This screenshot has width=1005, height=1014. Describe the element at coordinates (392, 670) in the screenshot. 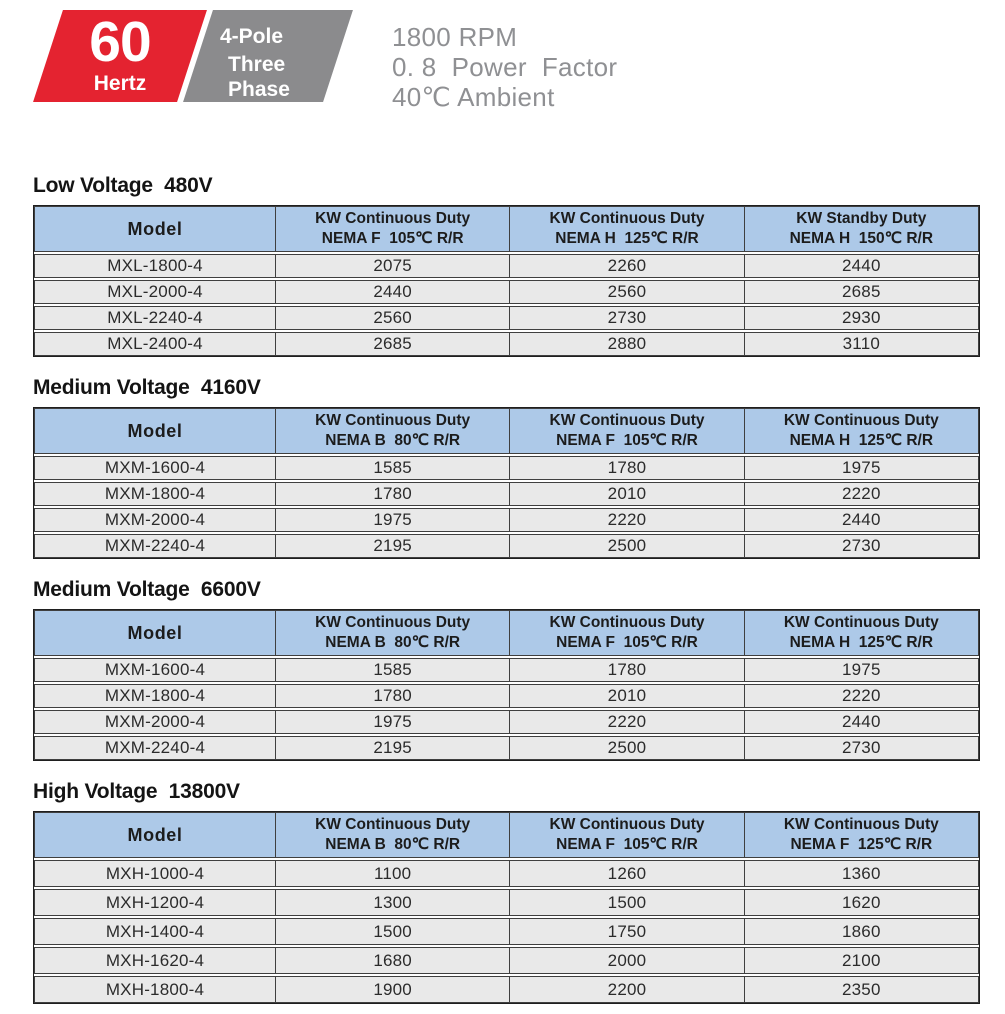

I see `value-cell: 1585` at that location.